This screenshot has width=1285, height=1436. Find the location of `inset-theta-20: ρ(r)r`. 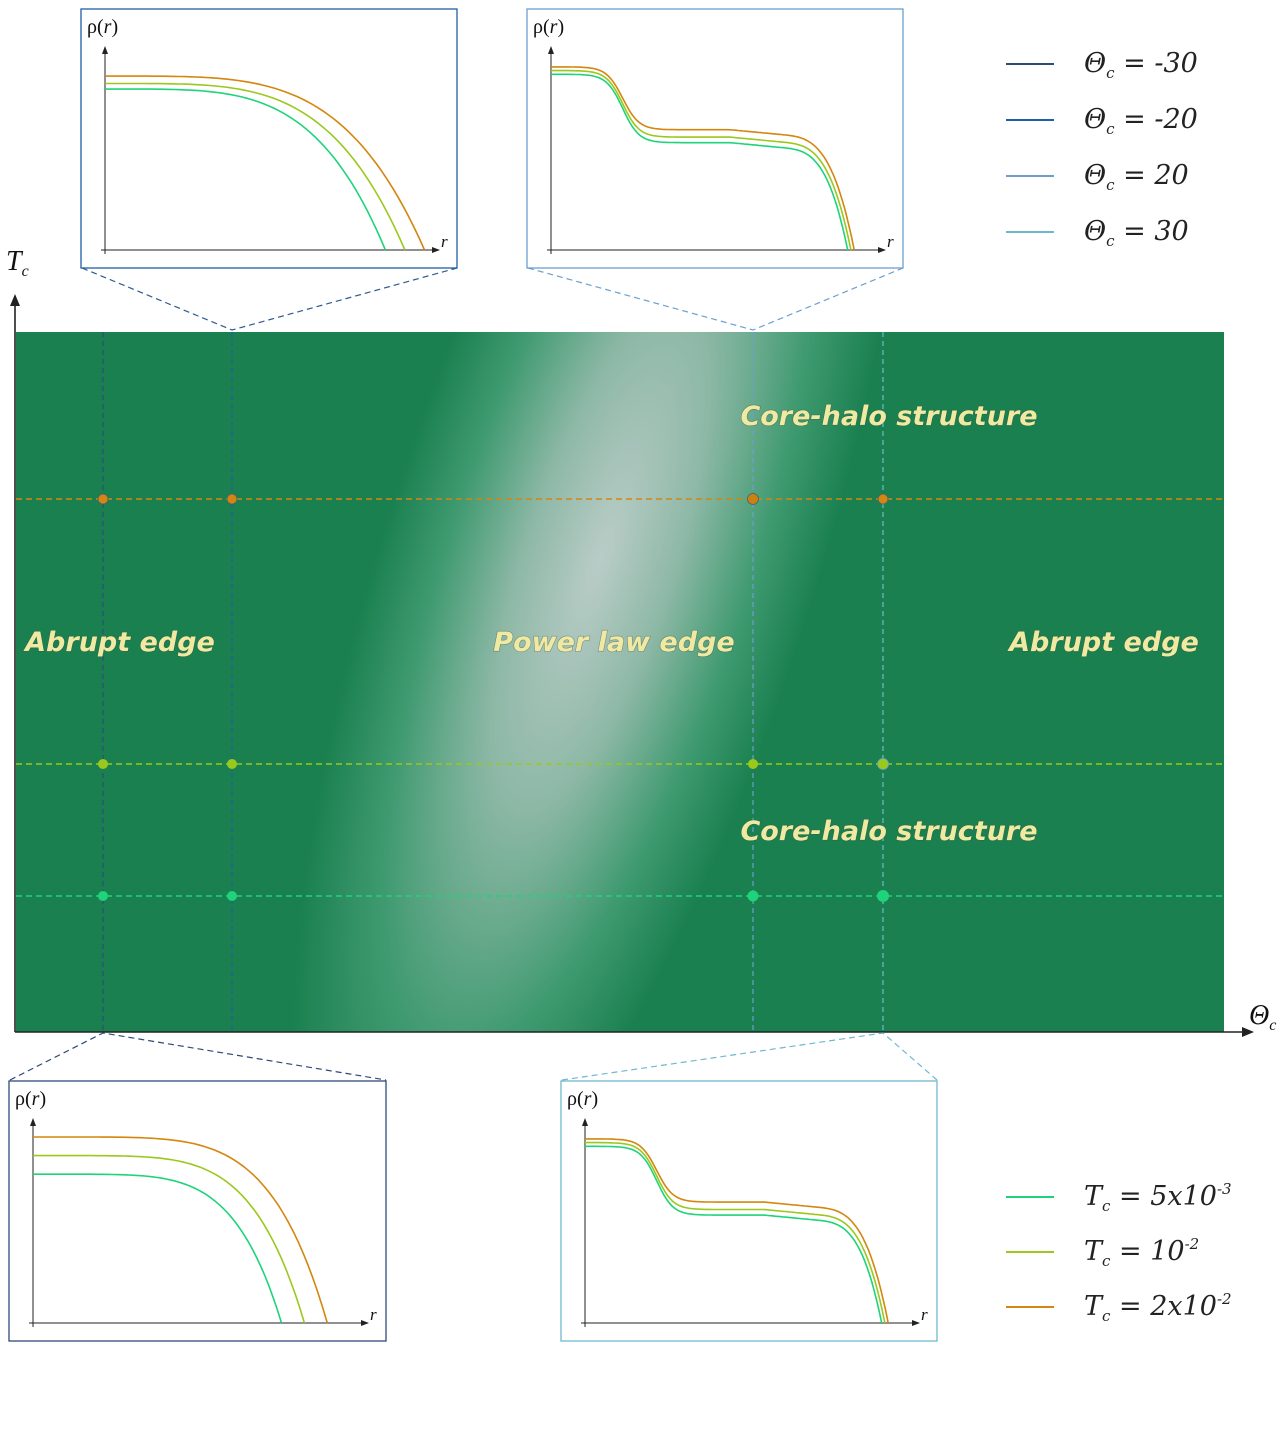

inset-theta-20: ρ(r)r is located at coordinates (715, 138).